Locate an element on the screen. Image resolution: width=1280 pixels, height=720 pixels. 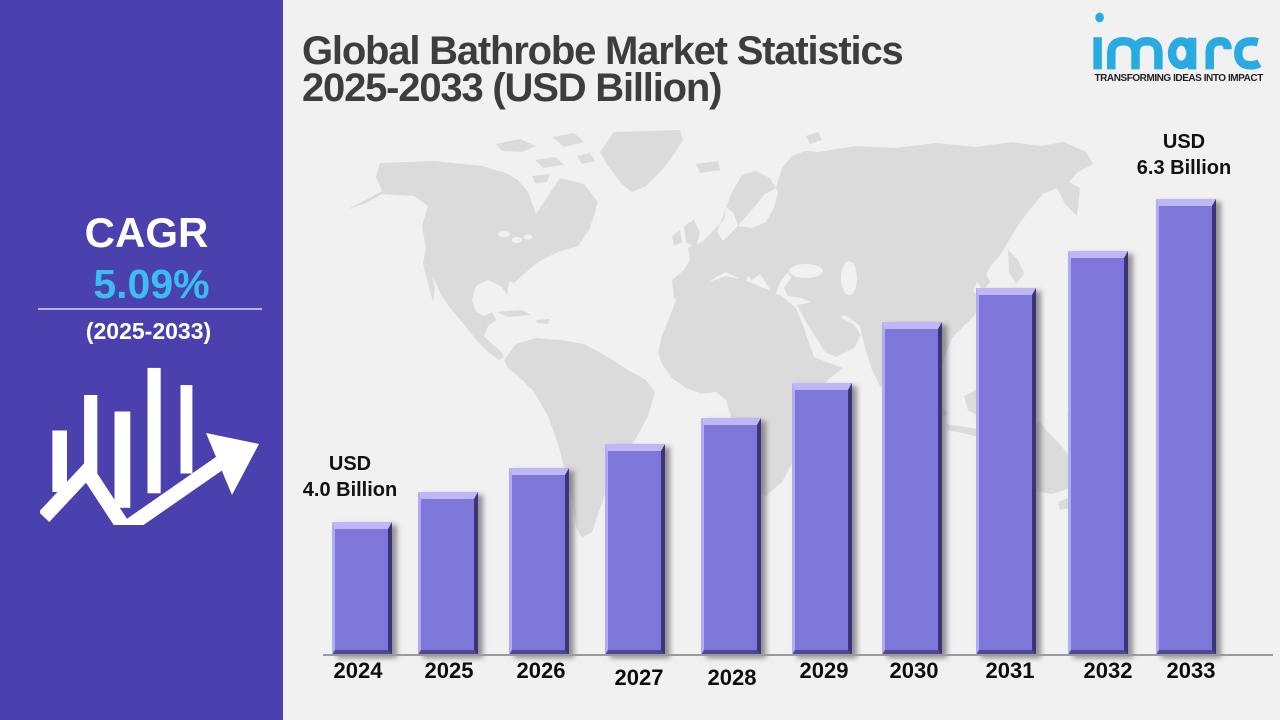
svg-text: TRANSFORMING IDEAS INTO IMPACT is located at coordinates (1179, 78).